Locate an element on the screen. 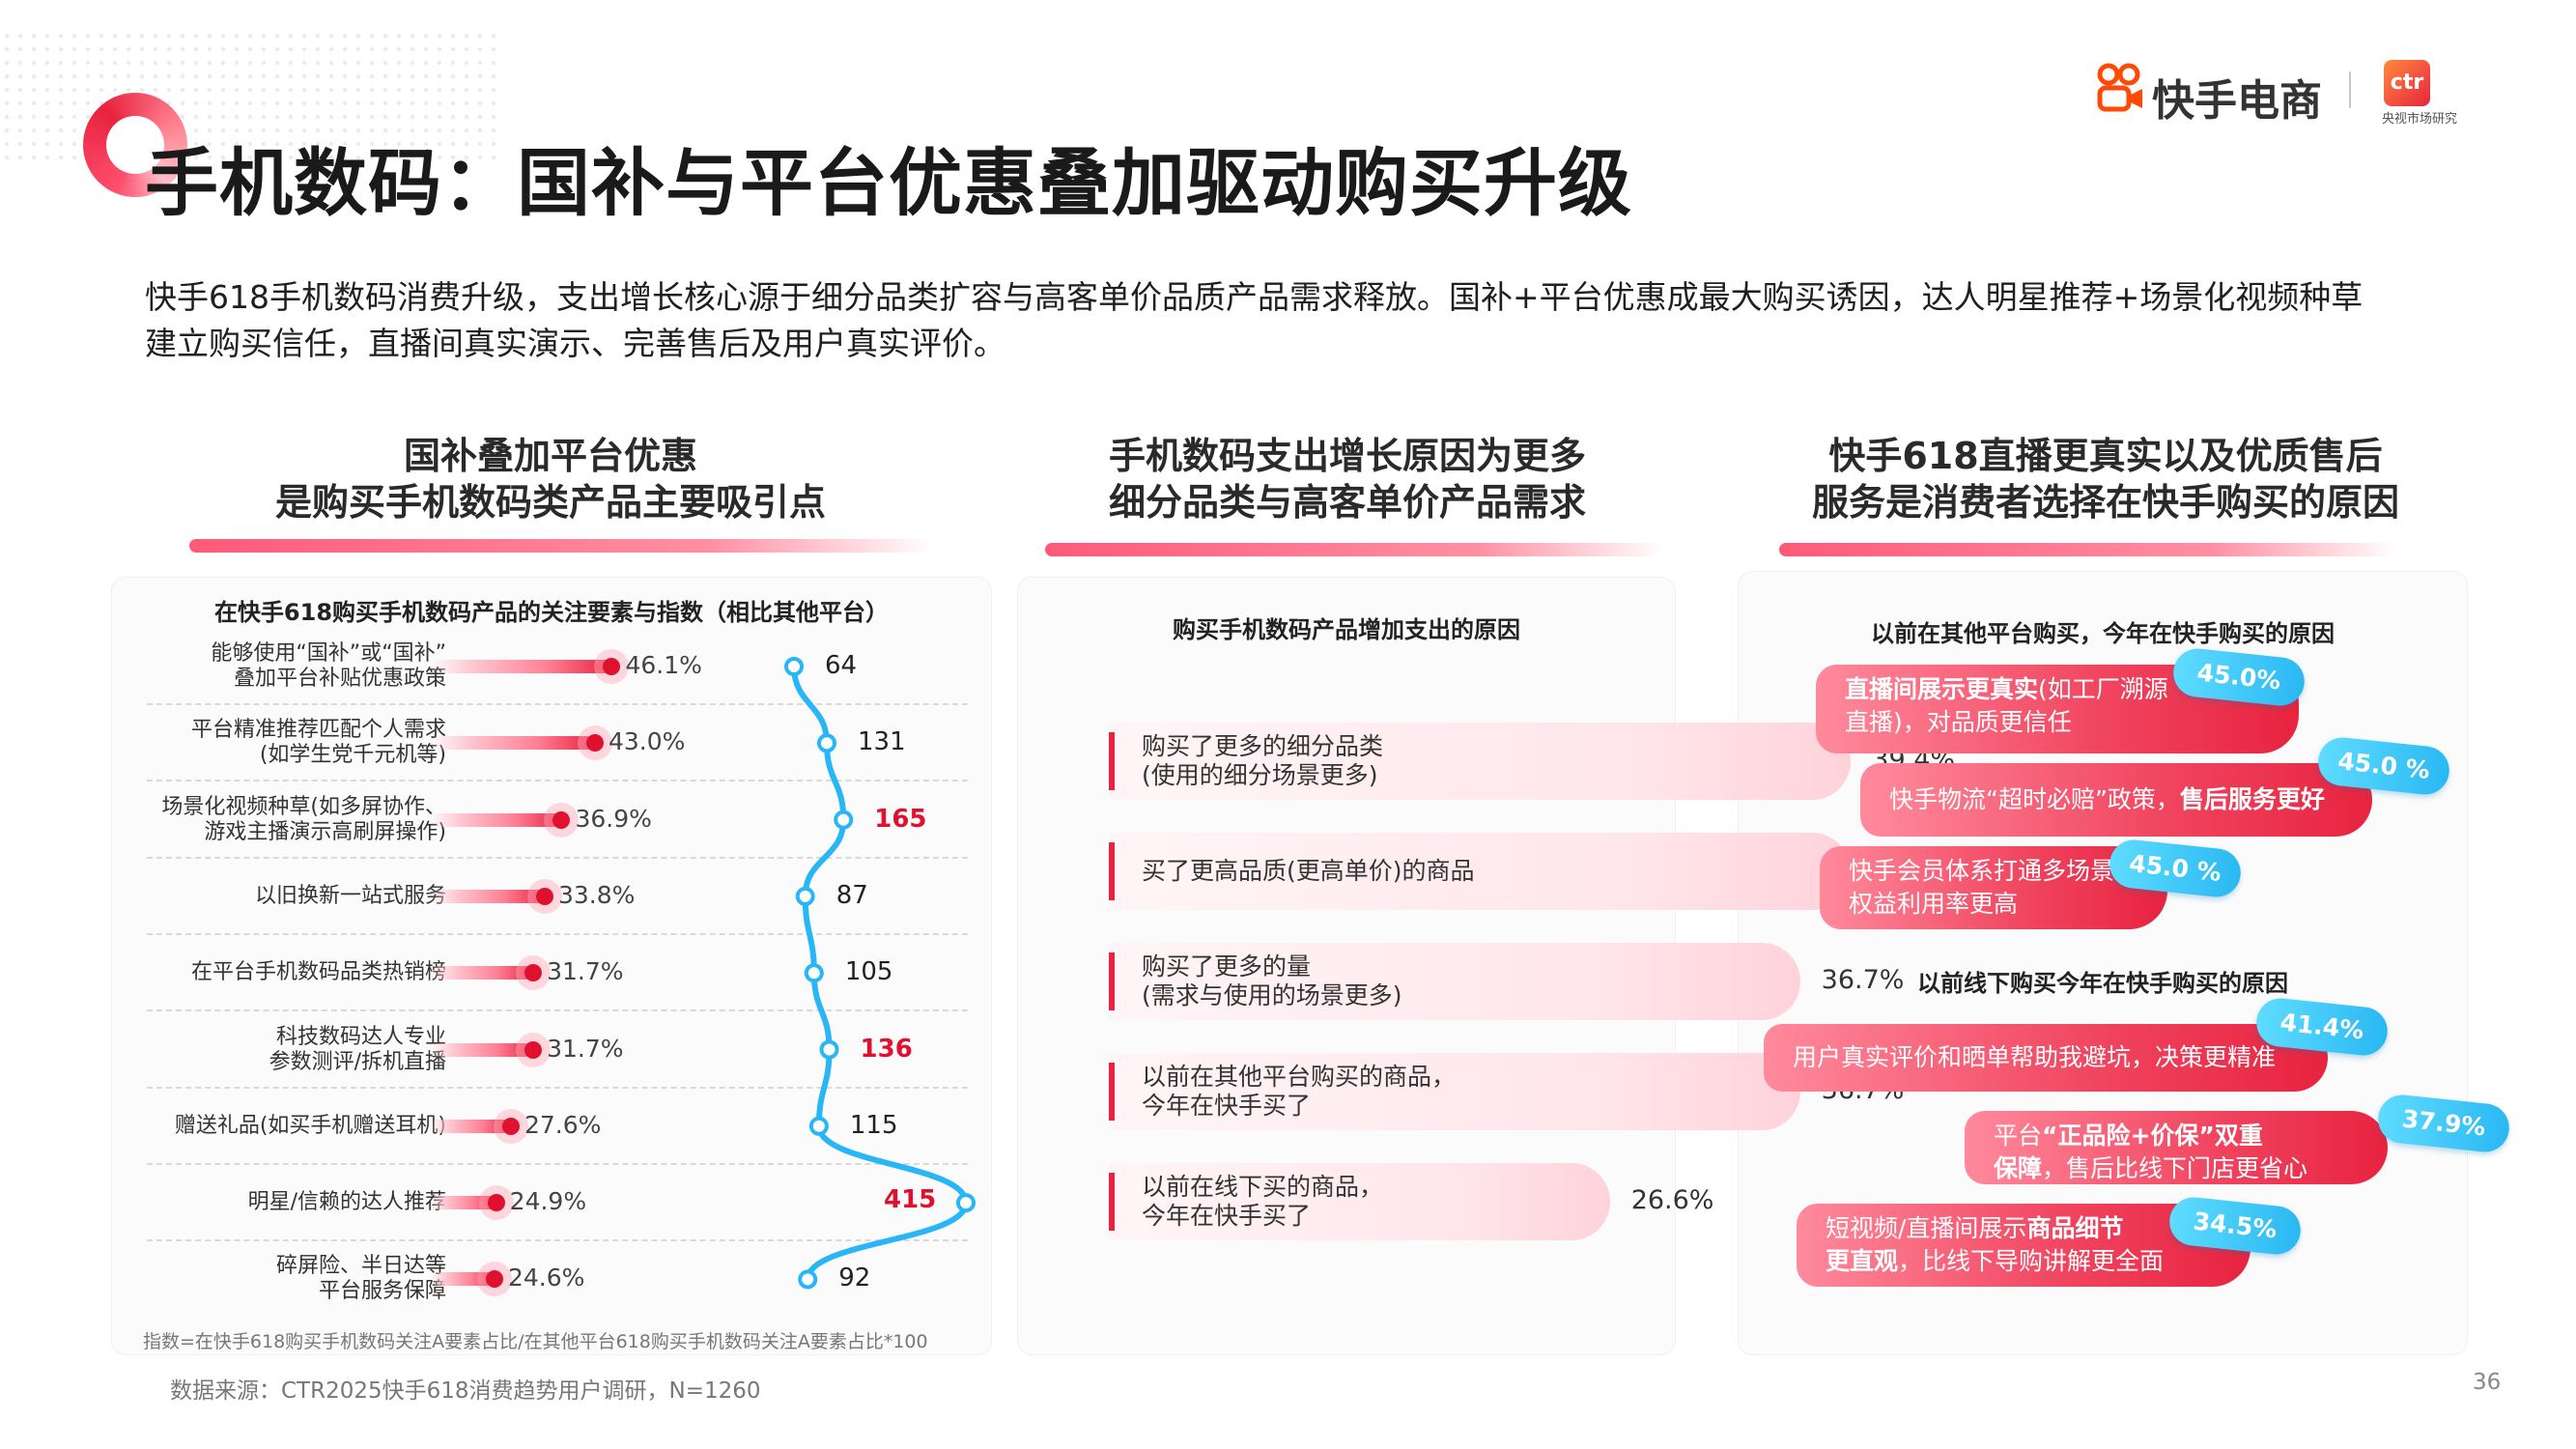  reason-pill-text: 快手物流“超时必赔”政策， is located at coordinates (2034, 799).